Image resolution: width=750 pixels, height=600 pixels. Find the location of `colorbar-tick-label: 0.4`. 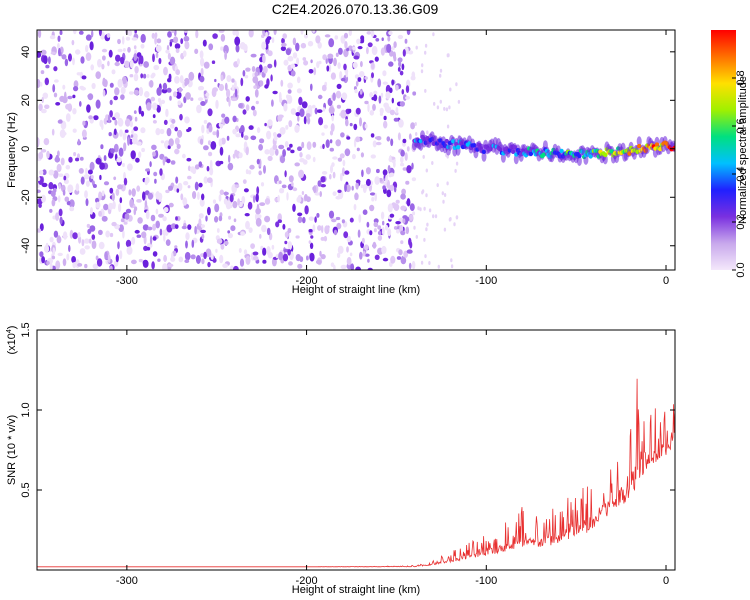

colorbar-tick-label: 0.4 is located at coordinates (741, 173).